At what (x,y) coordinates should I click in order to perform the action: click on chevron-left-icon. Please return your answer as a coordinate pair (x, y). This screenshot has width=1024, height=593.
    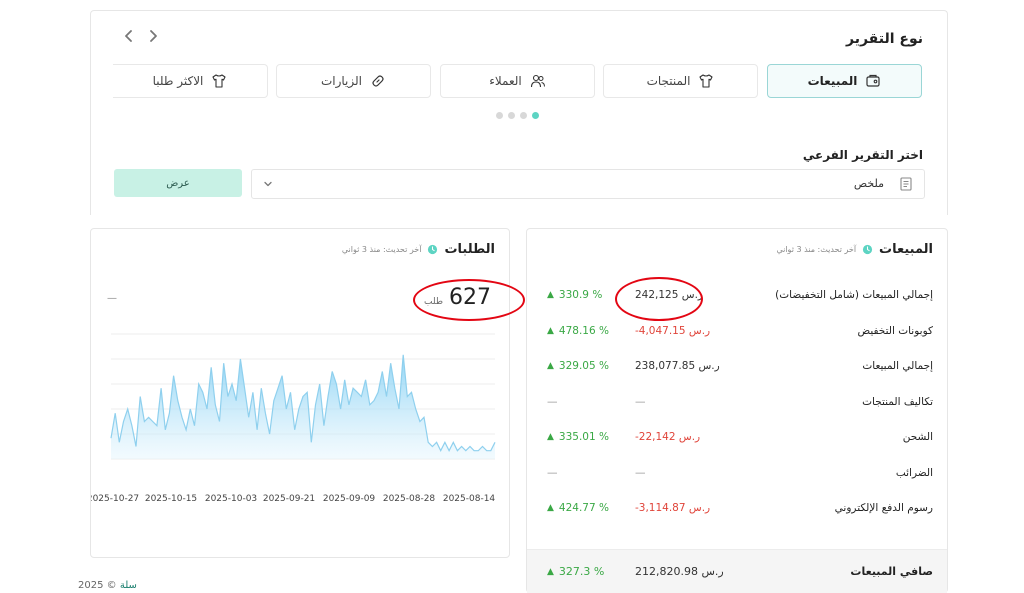
    Looking at the image, I should click on (129, 36).